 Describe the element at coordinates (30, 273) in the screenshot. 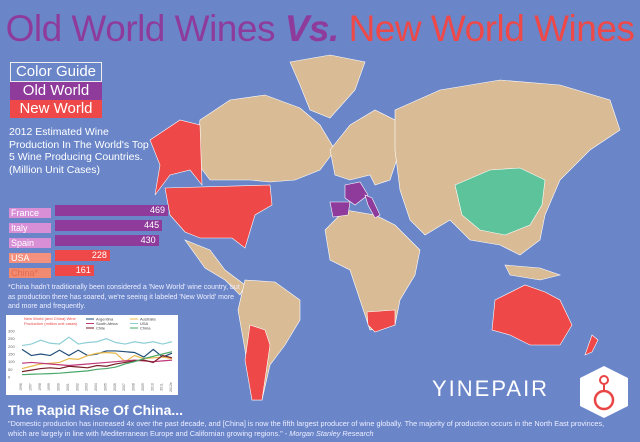

I see `bar-label: China*` at that location.